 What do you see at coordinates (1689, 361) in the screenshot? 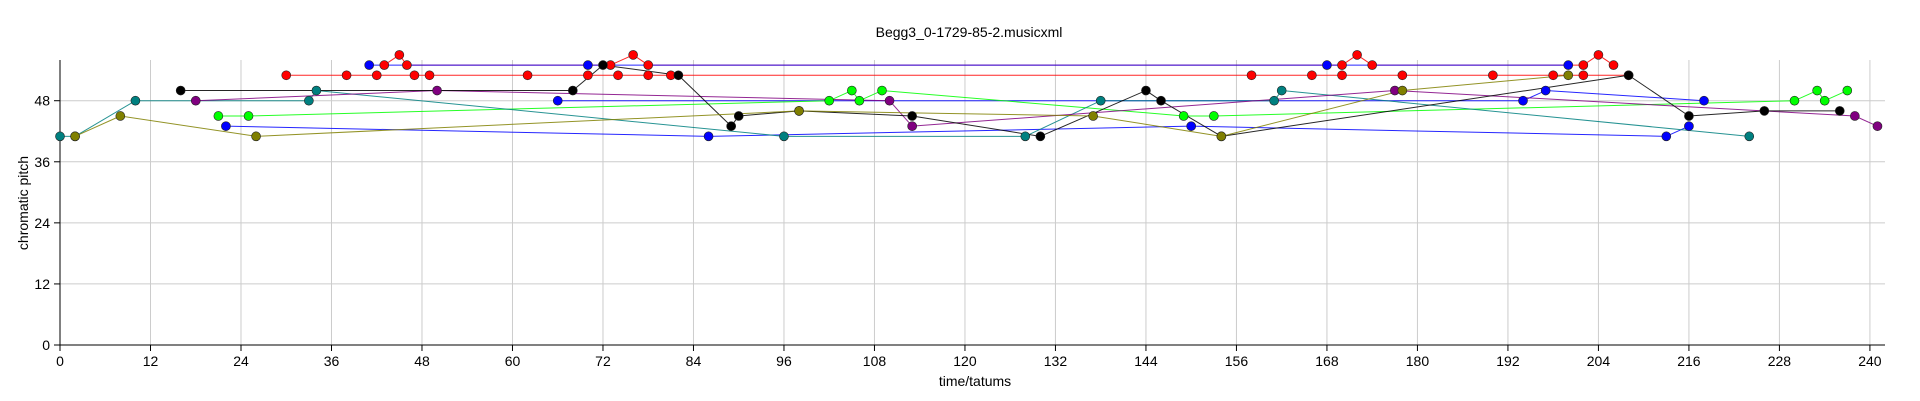
I see `x-tick-label: 216` at bounding box center [1689, 361].